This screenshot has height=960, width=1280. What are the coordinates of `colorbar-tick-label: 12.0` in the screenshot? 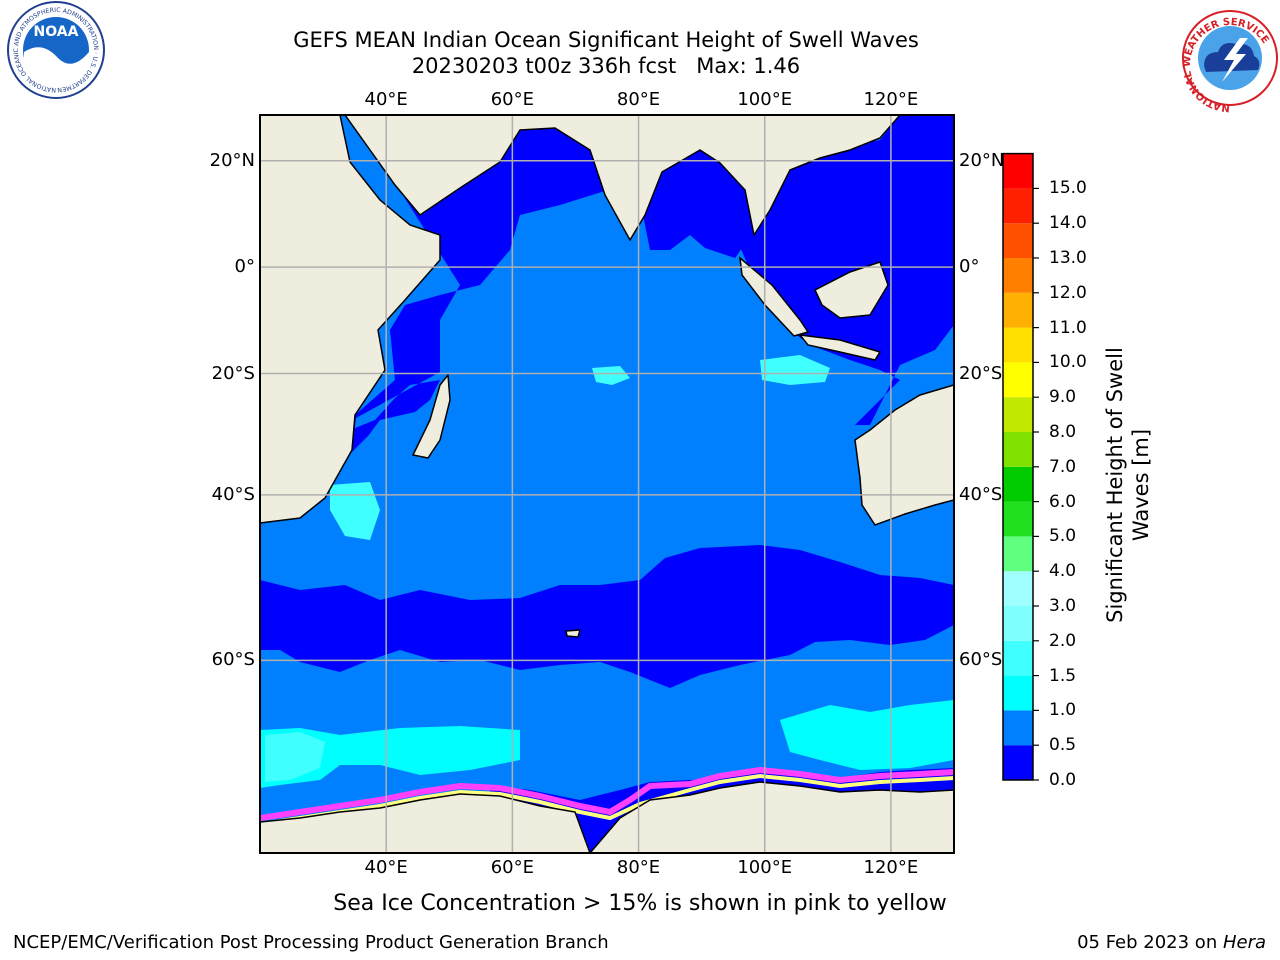 It's located at (1068, 292).